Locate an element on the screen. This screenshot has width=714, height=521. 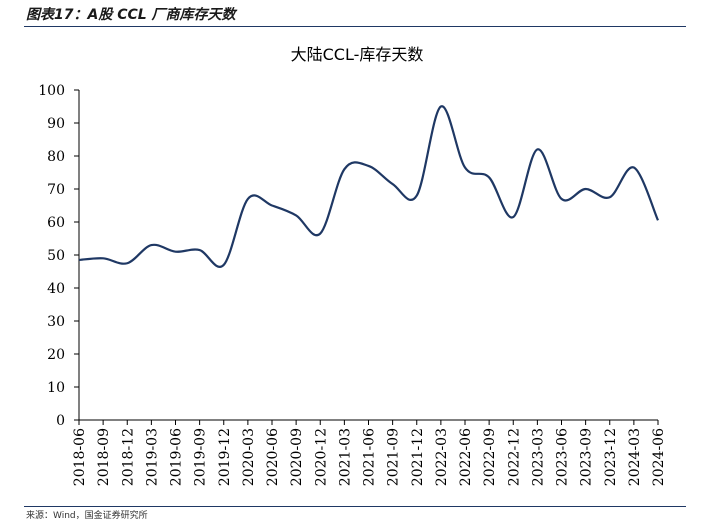
x-tick-label: 2023-06 is located at coordinates (563, 457).